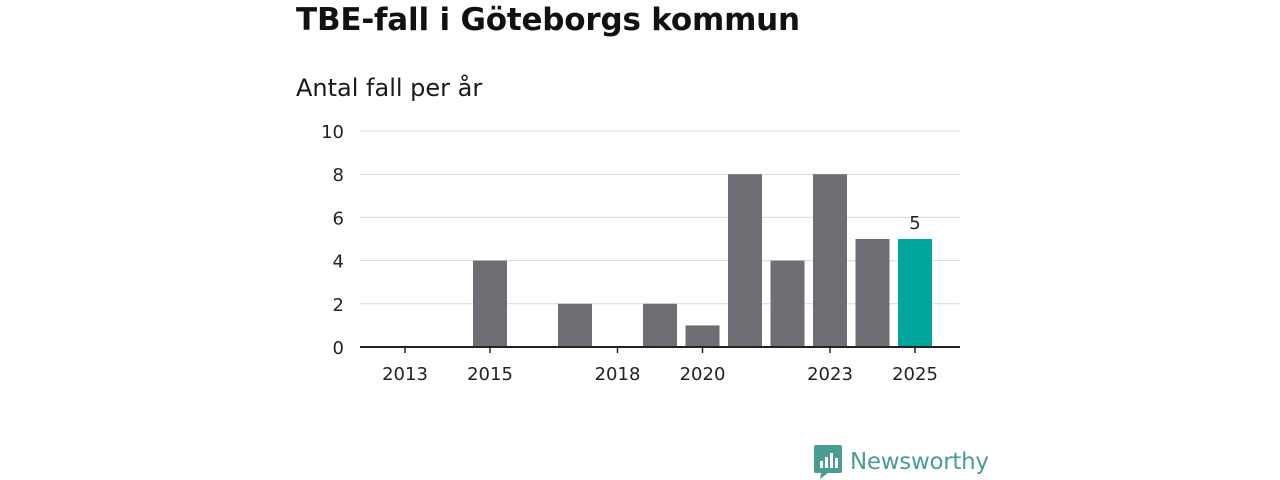 The height and width of the screenshot is (480, 1280). Describe the element at coordinates (830, 260) in the screenshot. I see `bar-2023` at that location.